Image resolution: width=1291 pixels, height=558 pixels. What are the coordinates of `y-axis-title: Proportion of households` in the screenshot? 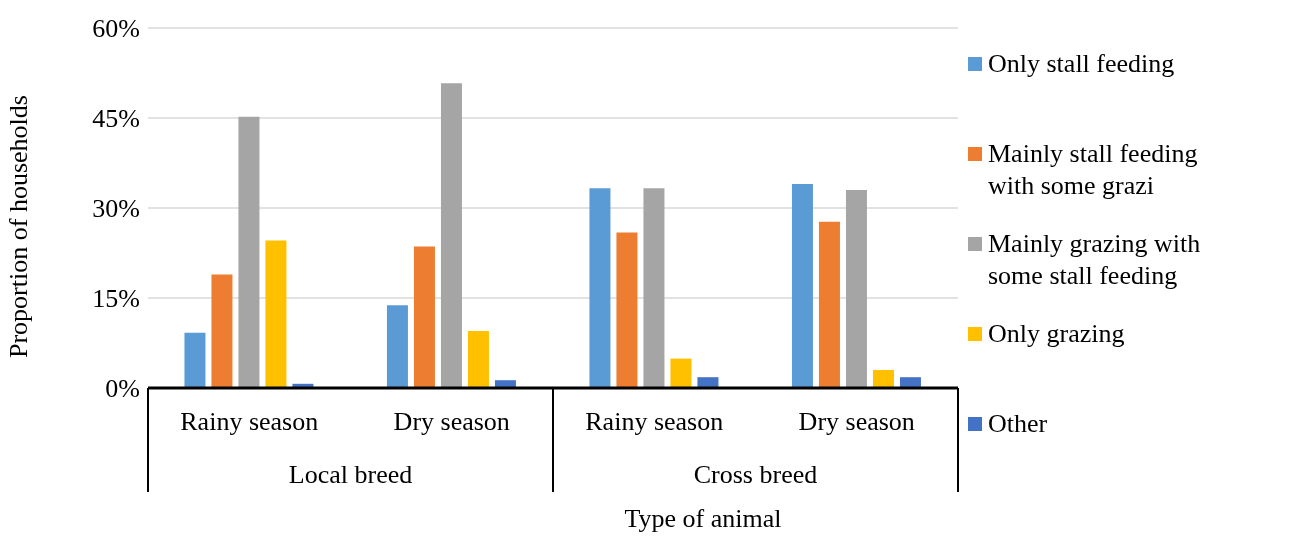 It's located at (19, 226).